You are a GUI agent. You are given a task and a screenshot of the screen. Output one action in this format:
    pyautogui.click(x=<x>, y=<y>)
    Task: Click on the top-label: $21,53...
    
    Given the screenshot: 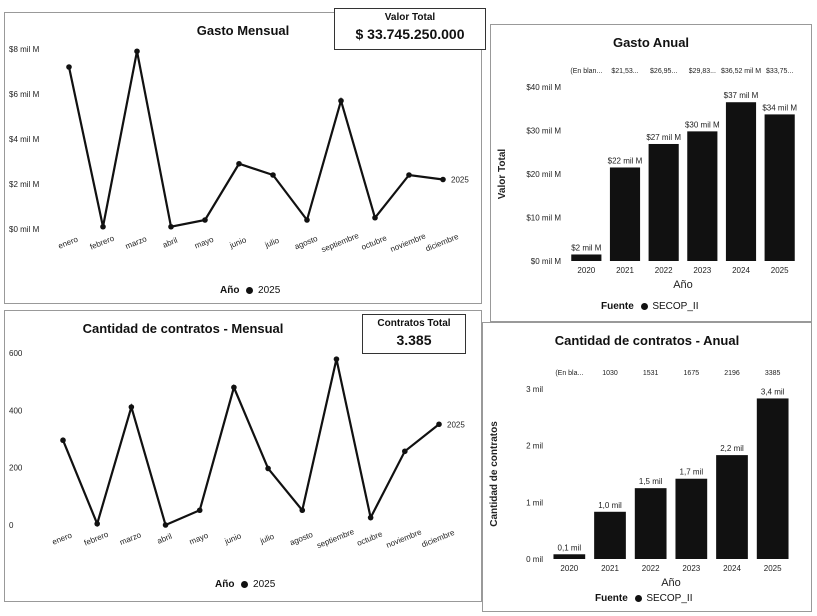 What is the action you would take?
    pyautogui.click(x=624, y=71)
    